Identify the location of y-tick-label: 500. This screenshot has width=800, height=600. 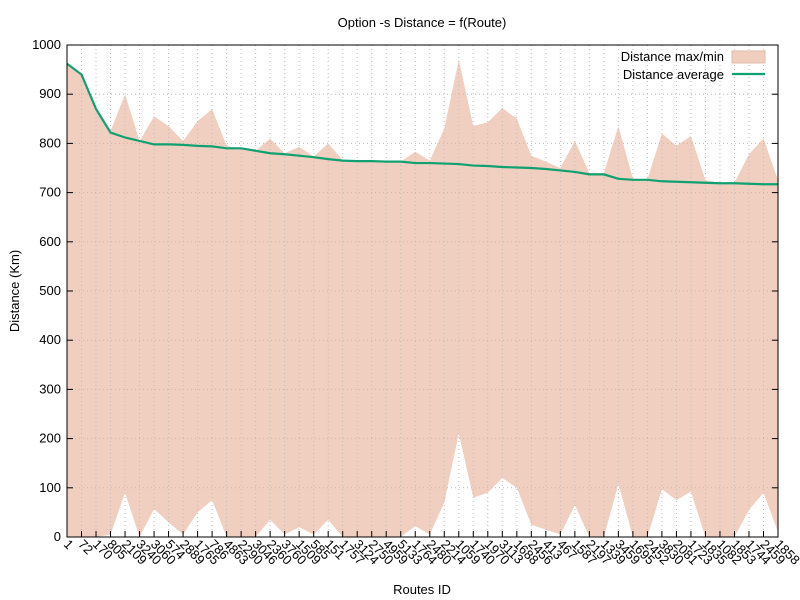
(50, 290).